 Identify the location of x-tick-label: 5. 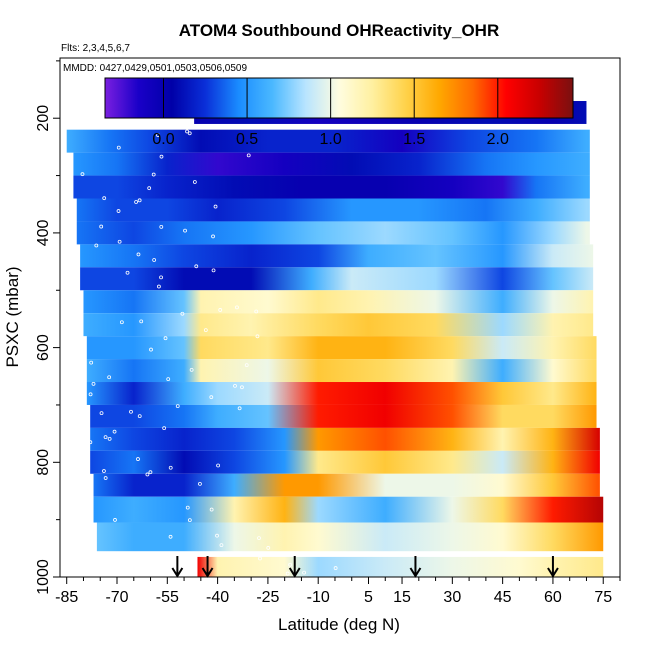
(368, 597).